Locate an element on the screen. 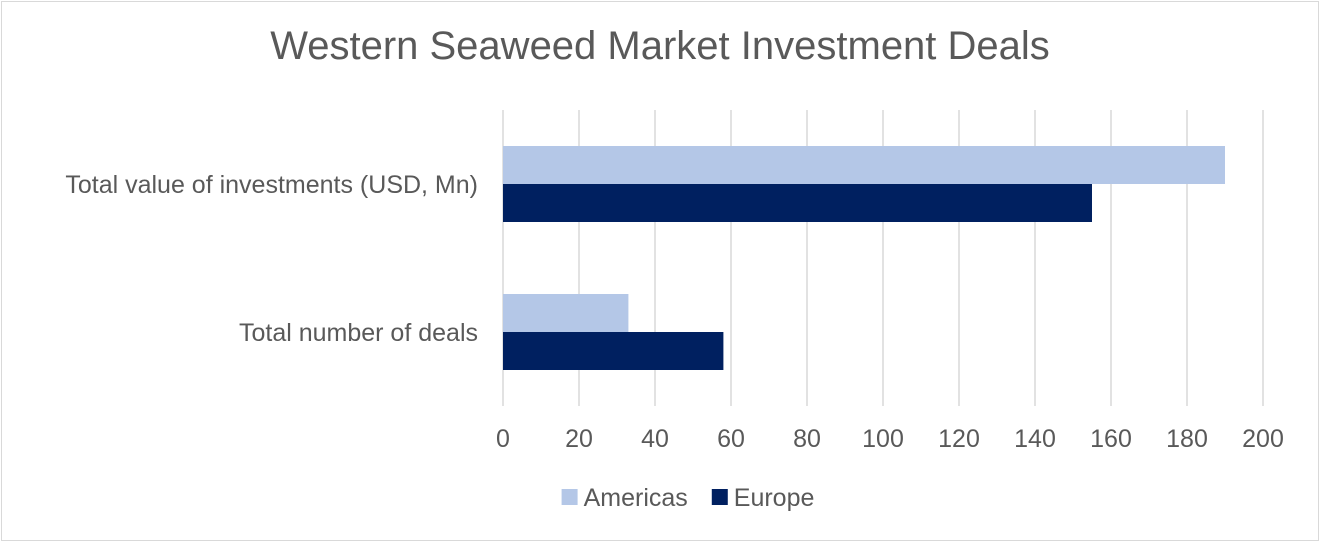 This screenshot has width=1320, height=542. category-label: Total value of investments (USD, Mn) is located at coordinates (271, 185).